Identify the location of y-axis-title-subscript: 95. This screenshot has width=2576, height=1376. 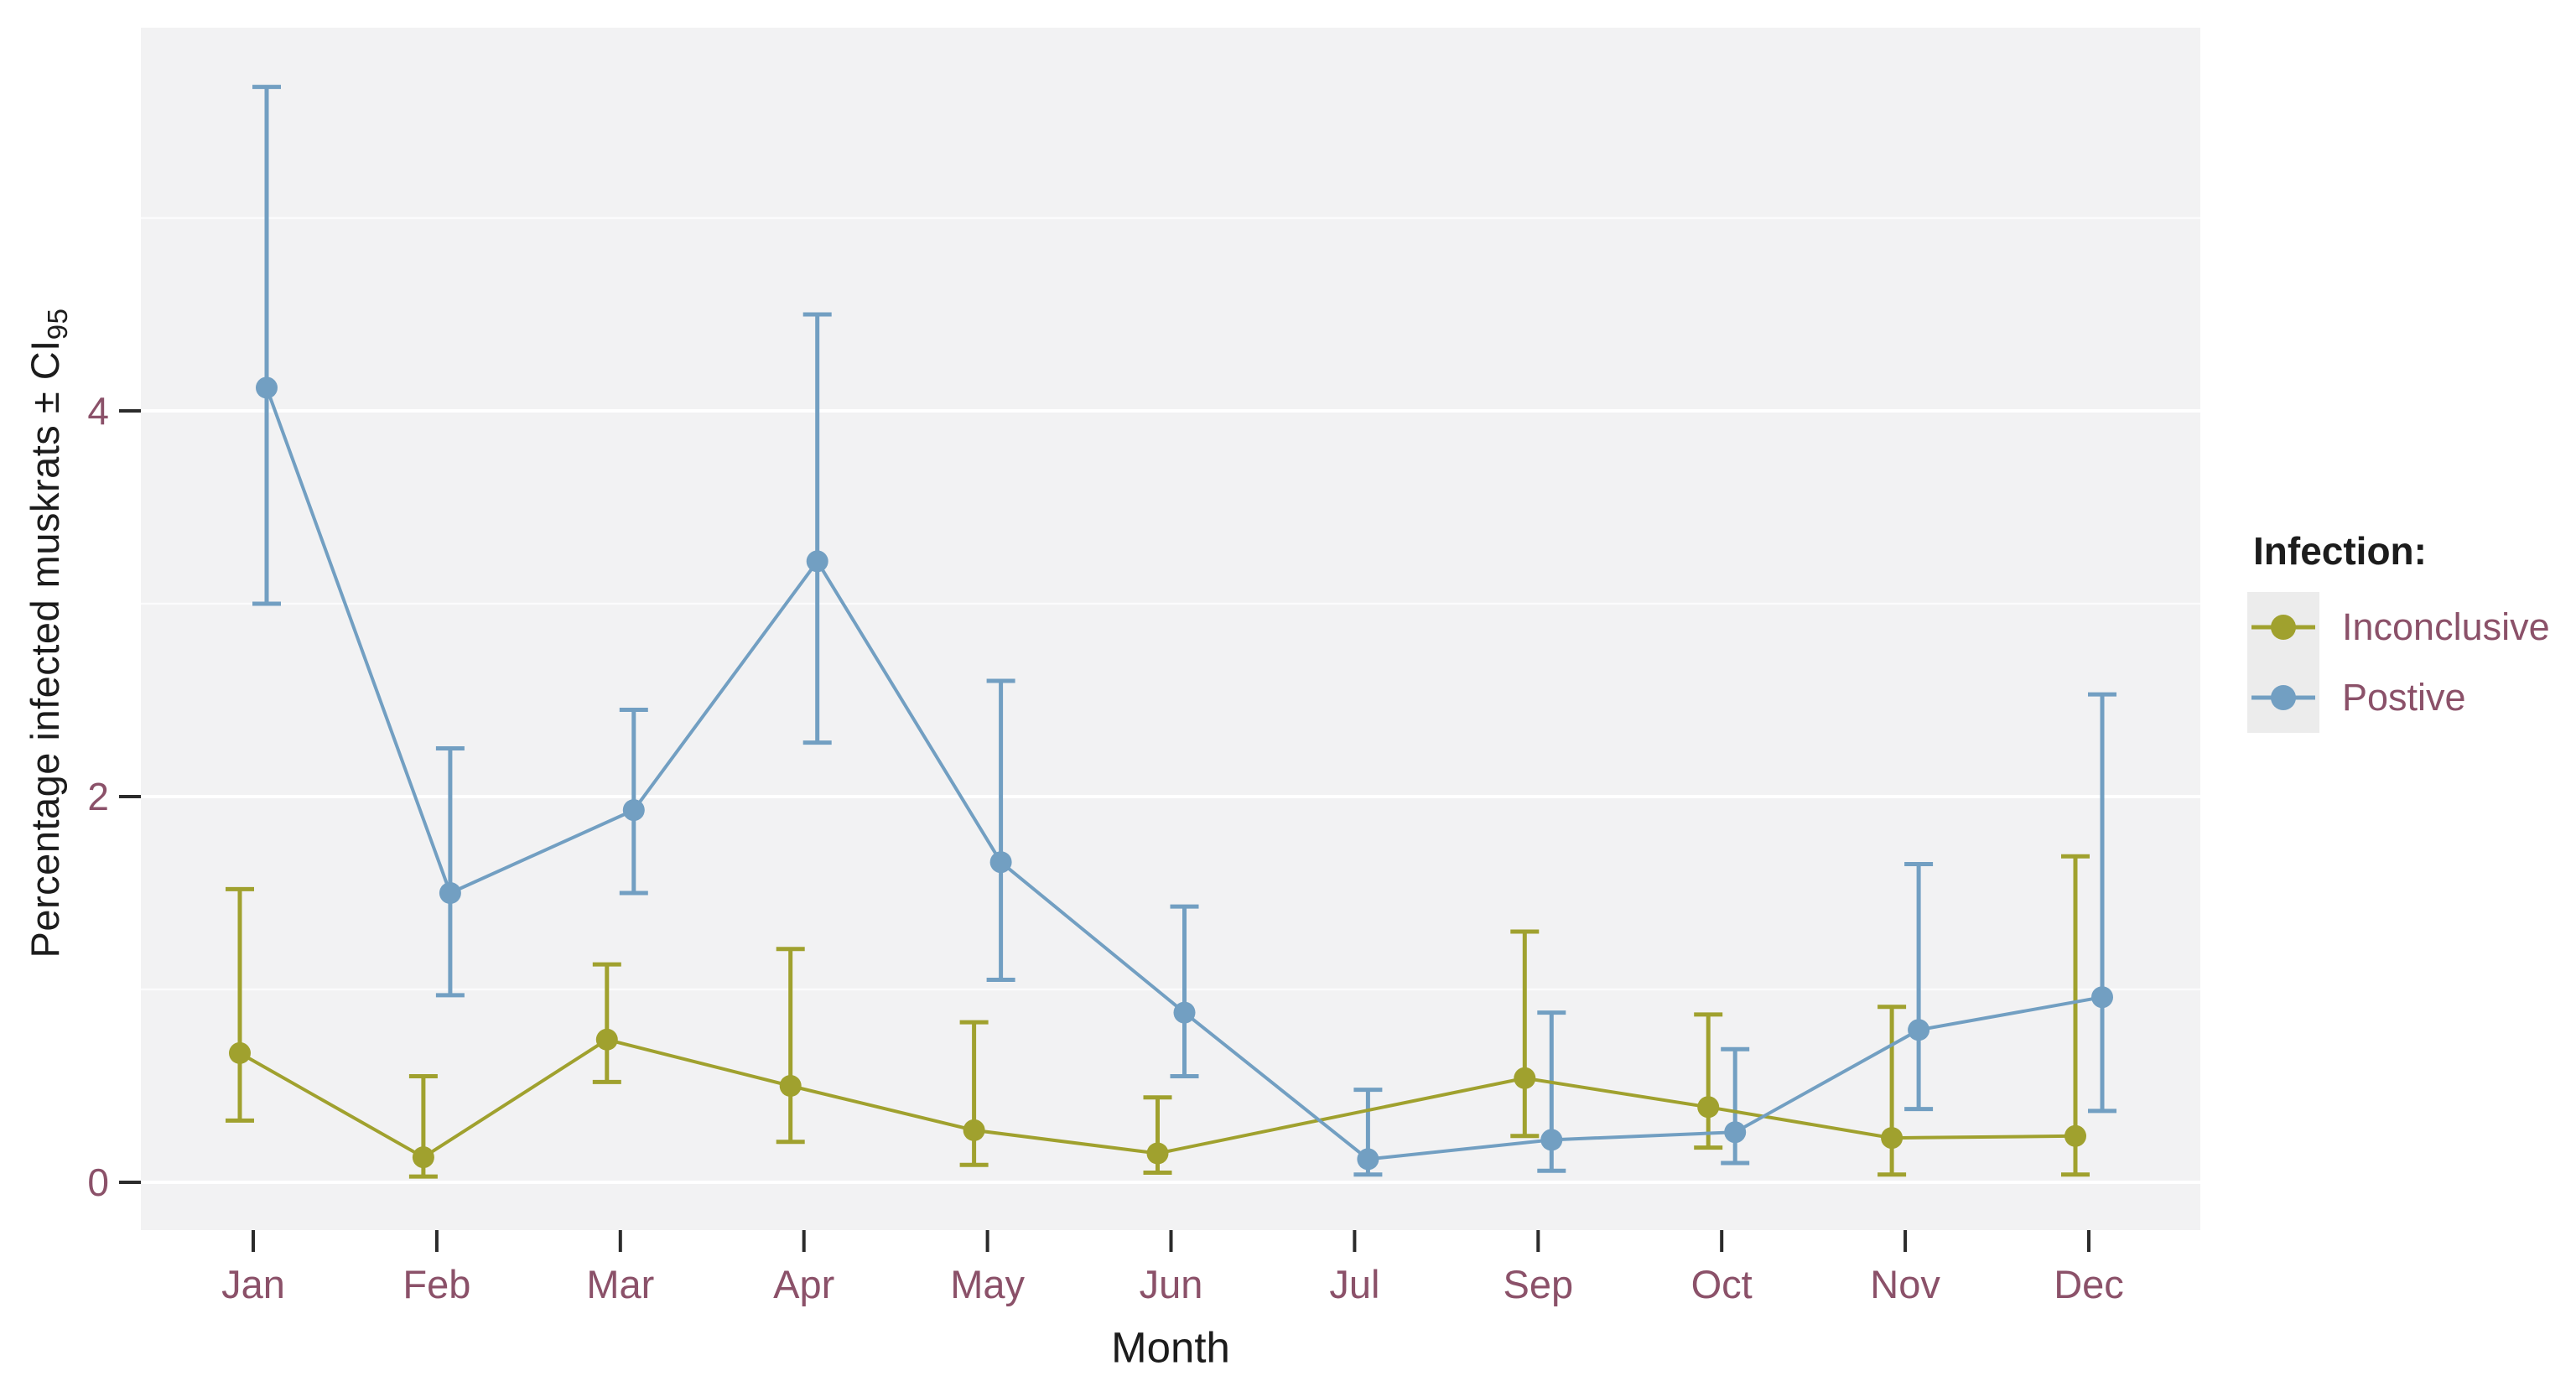
(58, 324).